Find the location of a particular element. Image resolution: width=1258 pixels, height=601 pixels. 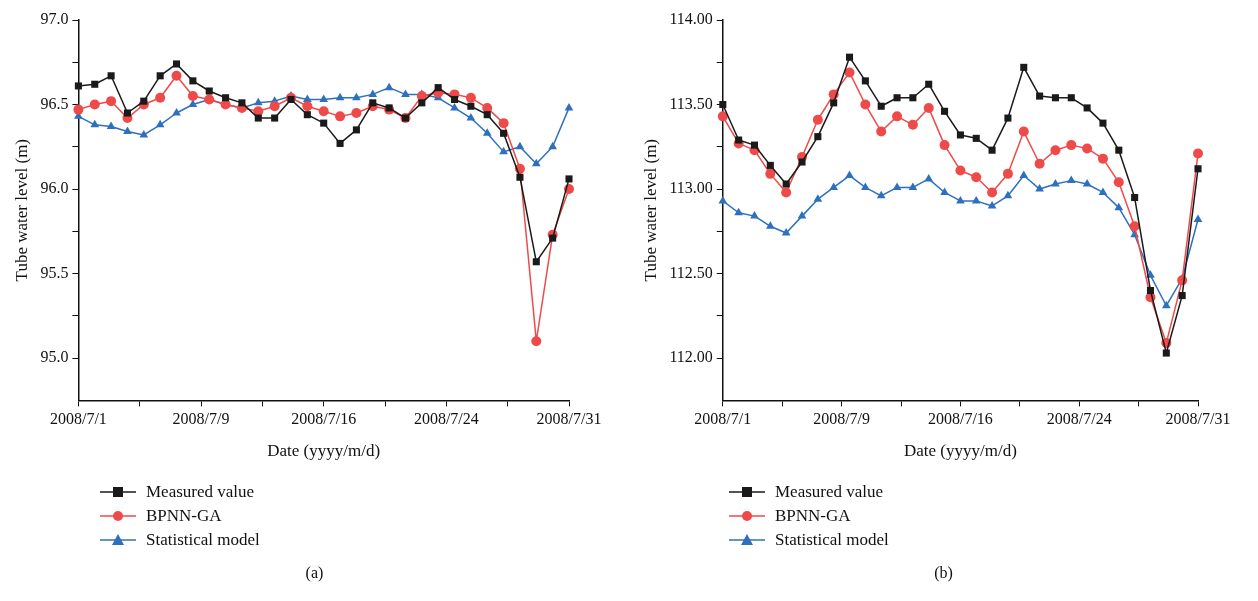

y-tick-label: 96.5 is located at coordinates (54, 103).